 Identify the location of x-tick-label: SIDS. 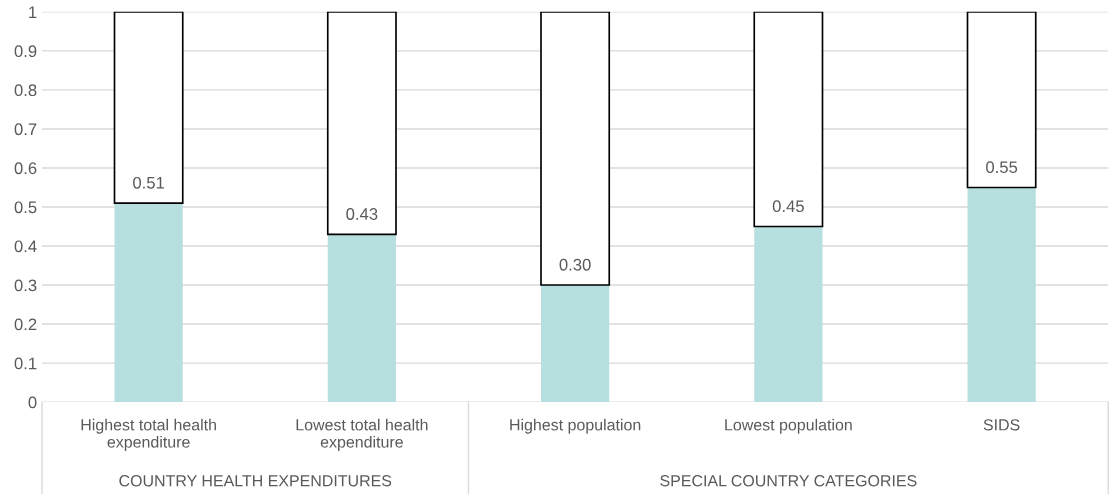
(1001, 425).